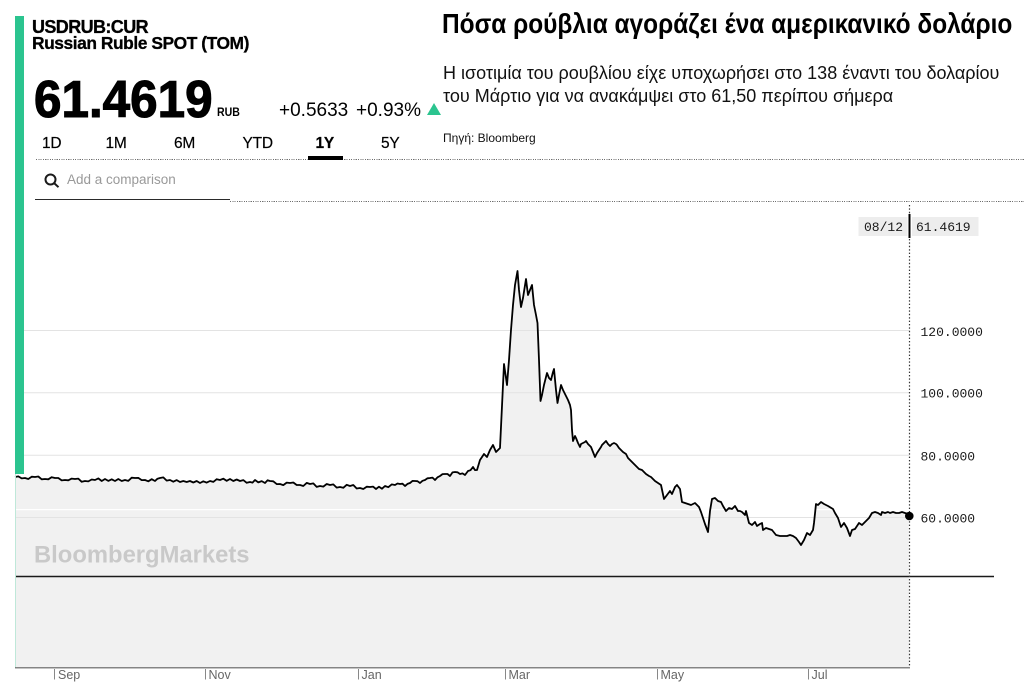 Image resolution: width=1024 pixels, height=699 pixels. I want to click on svg-text: 08/12, so click(883, 227).